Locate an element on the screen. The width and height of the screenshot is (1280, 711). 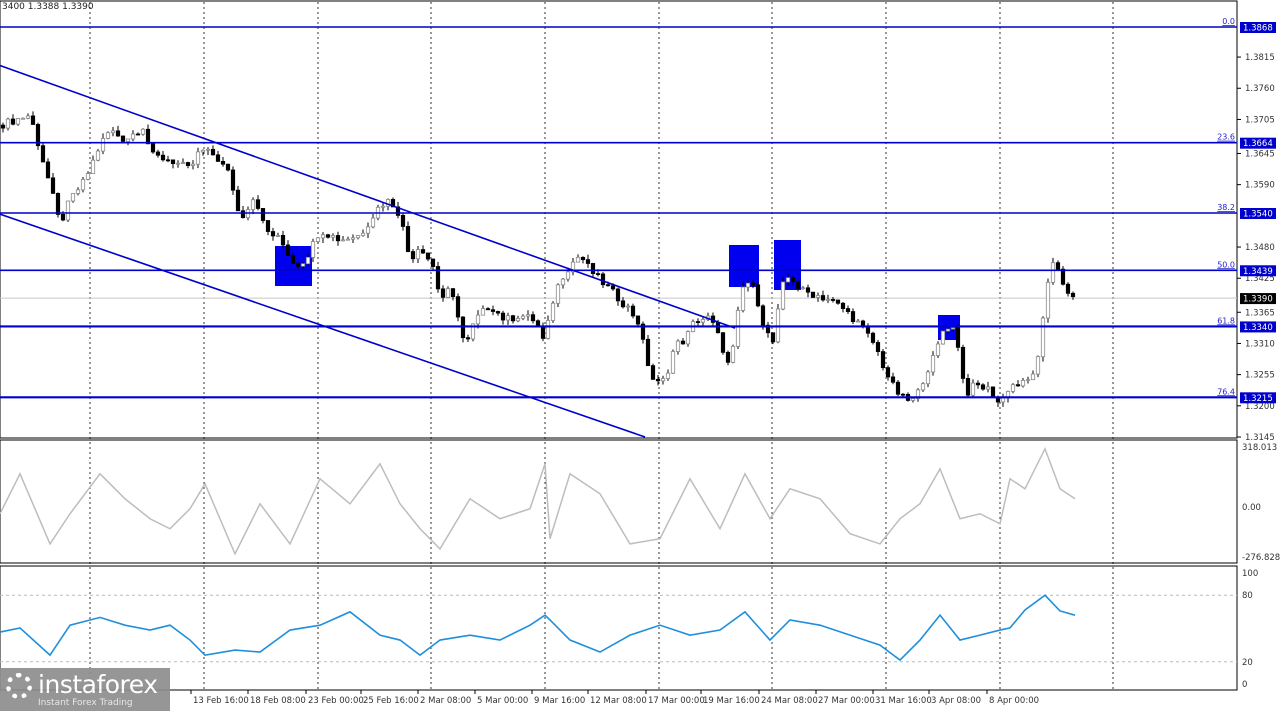
rsi-line is located at coordinates (538, 628).